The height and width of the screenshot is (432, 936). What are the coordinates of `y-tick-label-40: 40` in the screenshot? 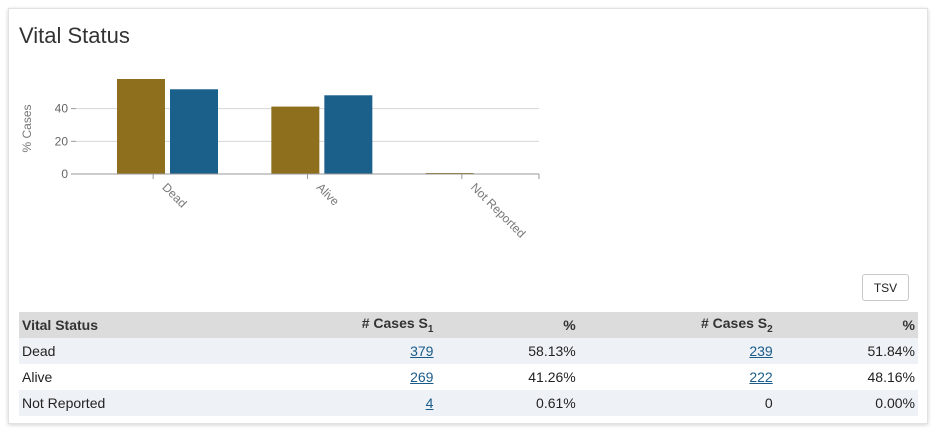 It's located at (62, 109).